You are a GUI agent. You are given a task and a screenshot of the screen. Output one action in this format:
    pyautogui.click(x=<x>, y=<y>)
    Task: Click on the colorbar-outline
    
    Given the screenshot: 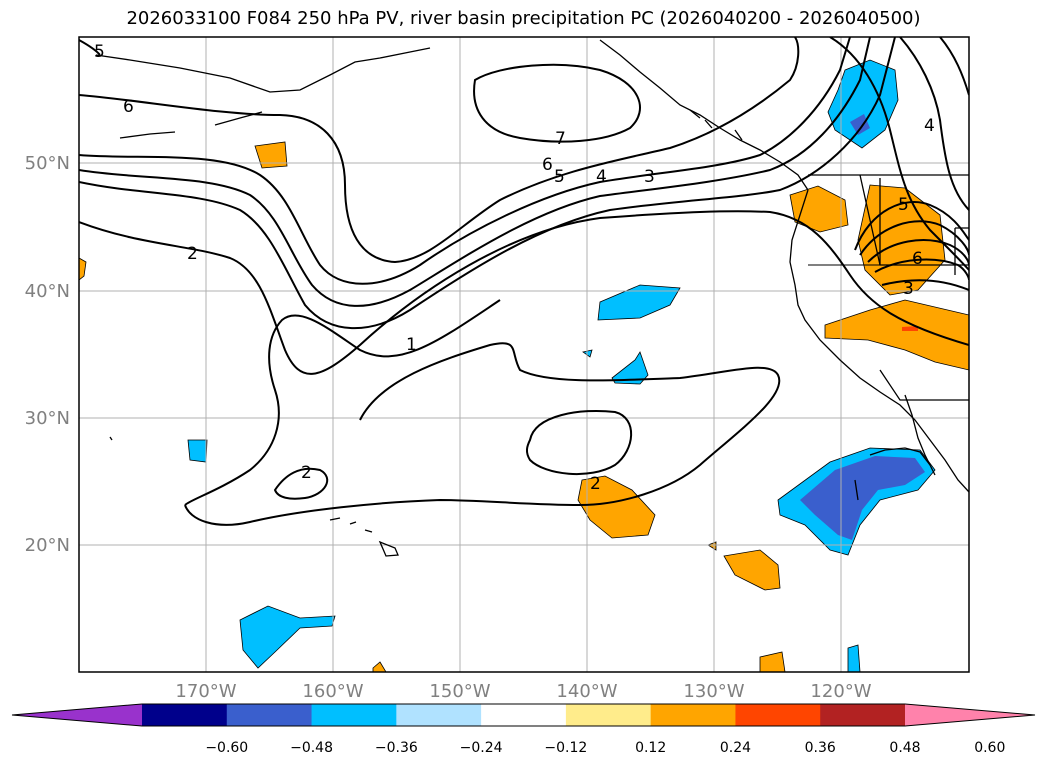 What is the action you would take?
    pyautogui.click(x=523, y=715)
    